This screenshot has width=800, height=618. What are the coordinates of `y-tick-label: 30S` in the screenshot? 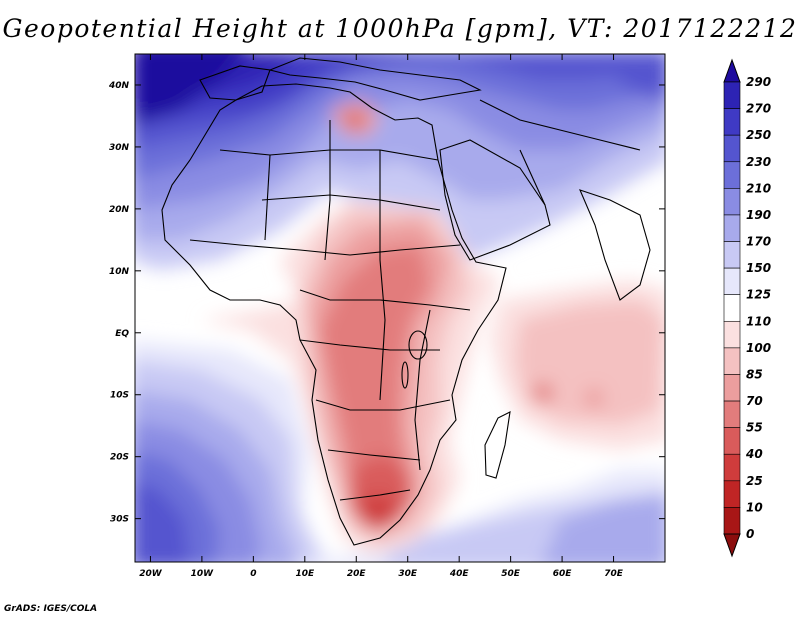 It's located at (119, 520).